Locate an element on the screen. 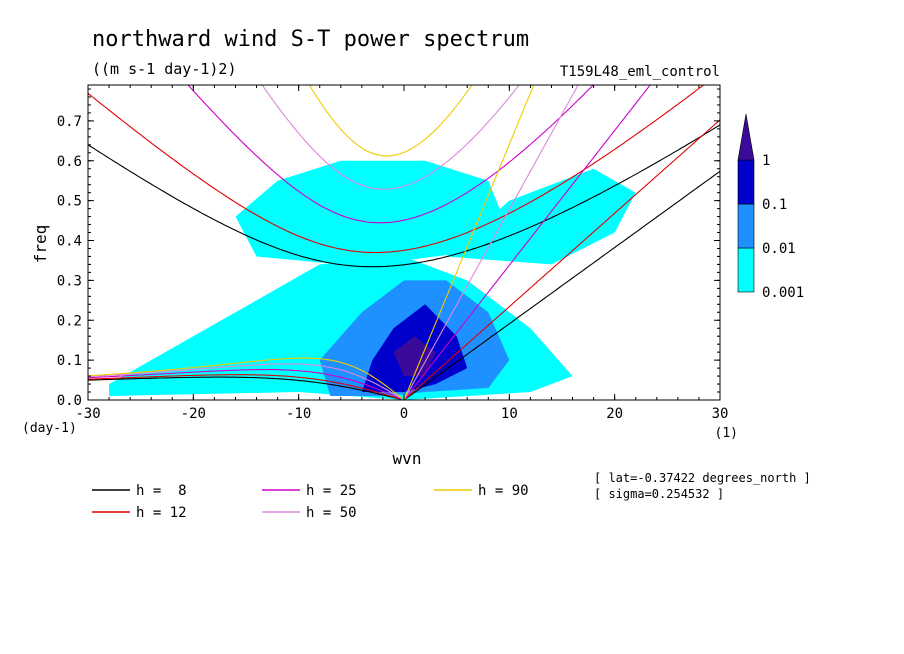  rossby-curve-h90 is located at coordinates (245, 378).